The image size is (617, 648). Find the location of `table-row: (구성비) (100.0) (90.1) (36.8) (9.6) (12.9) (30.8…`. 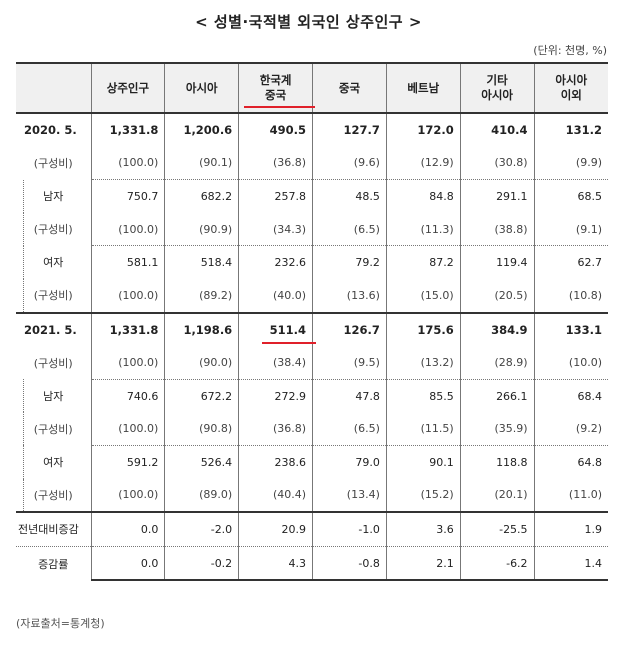

table-row: (구성비) (100.0) (90.1) (36.8) (9.6) (12.9) (30.8… is located at coordinates (312, 163).